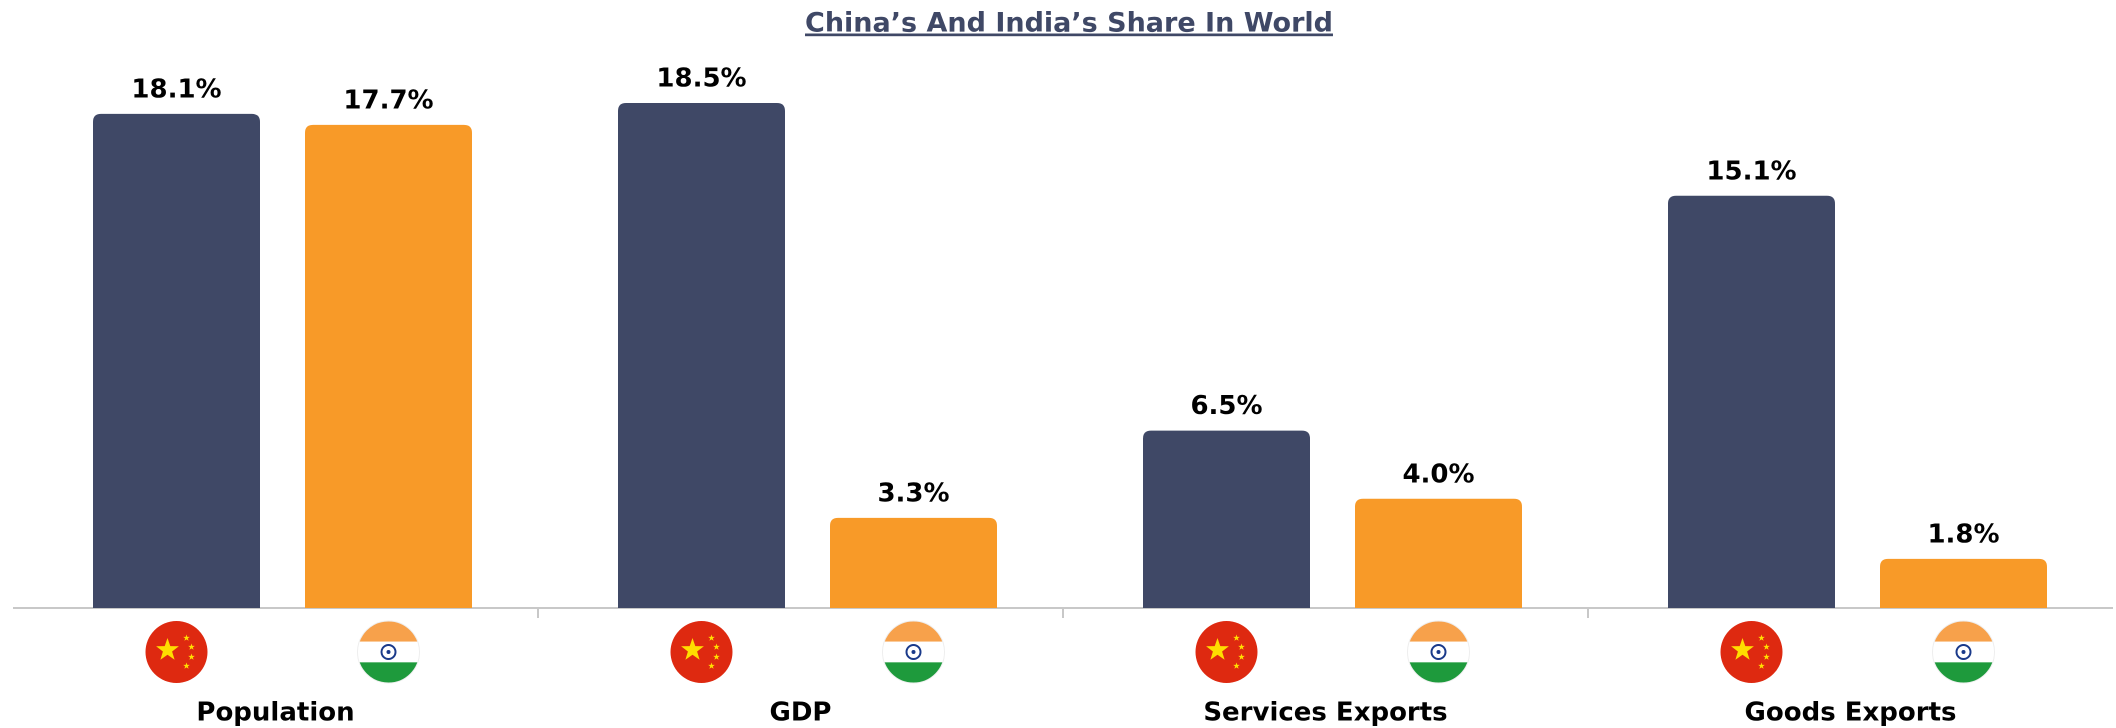  I want to click on value-label: 4.0%, so click(1438, 474).